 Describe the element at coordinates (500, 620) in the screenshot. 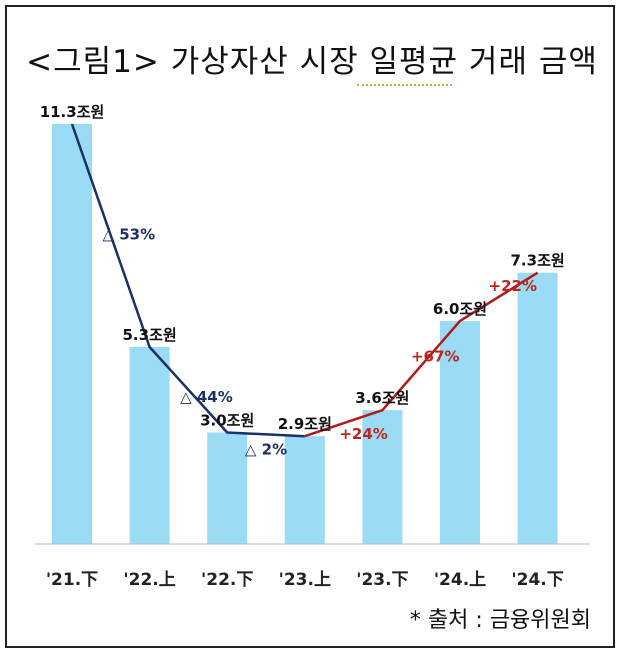

I see `source-note: * 출처 : 금융위원회` at that location.